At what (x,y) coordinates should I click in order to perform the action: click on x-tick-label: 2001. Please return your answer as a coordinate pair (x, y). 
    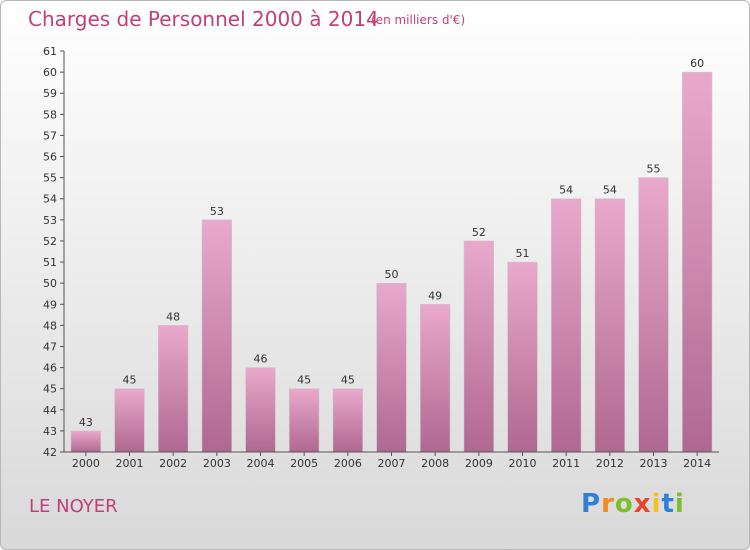
    Looking at the image, I should click on (130, 463).